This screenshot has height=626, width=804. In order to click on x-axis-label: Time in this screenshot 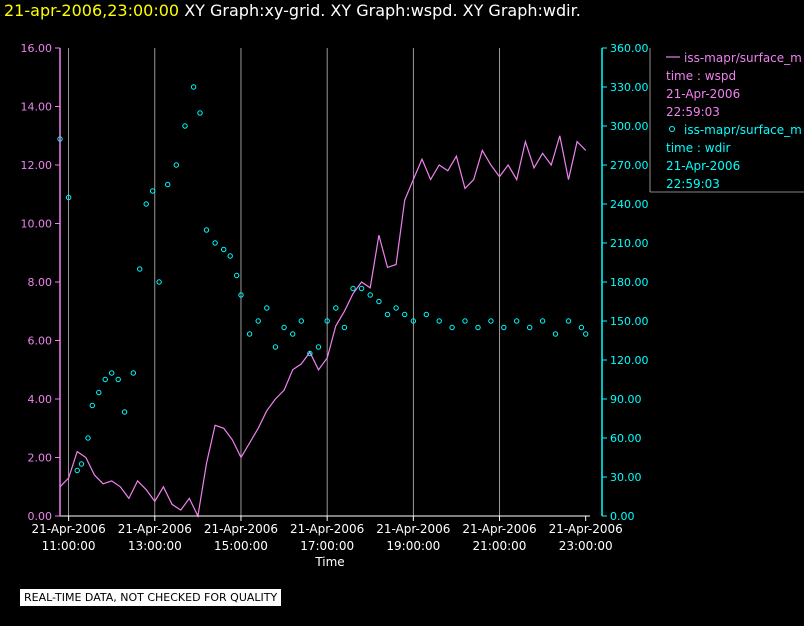, I will do `click(329, 562)`.